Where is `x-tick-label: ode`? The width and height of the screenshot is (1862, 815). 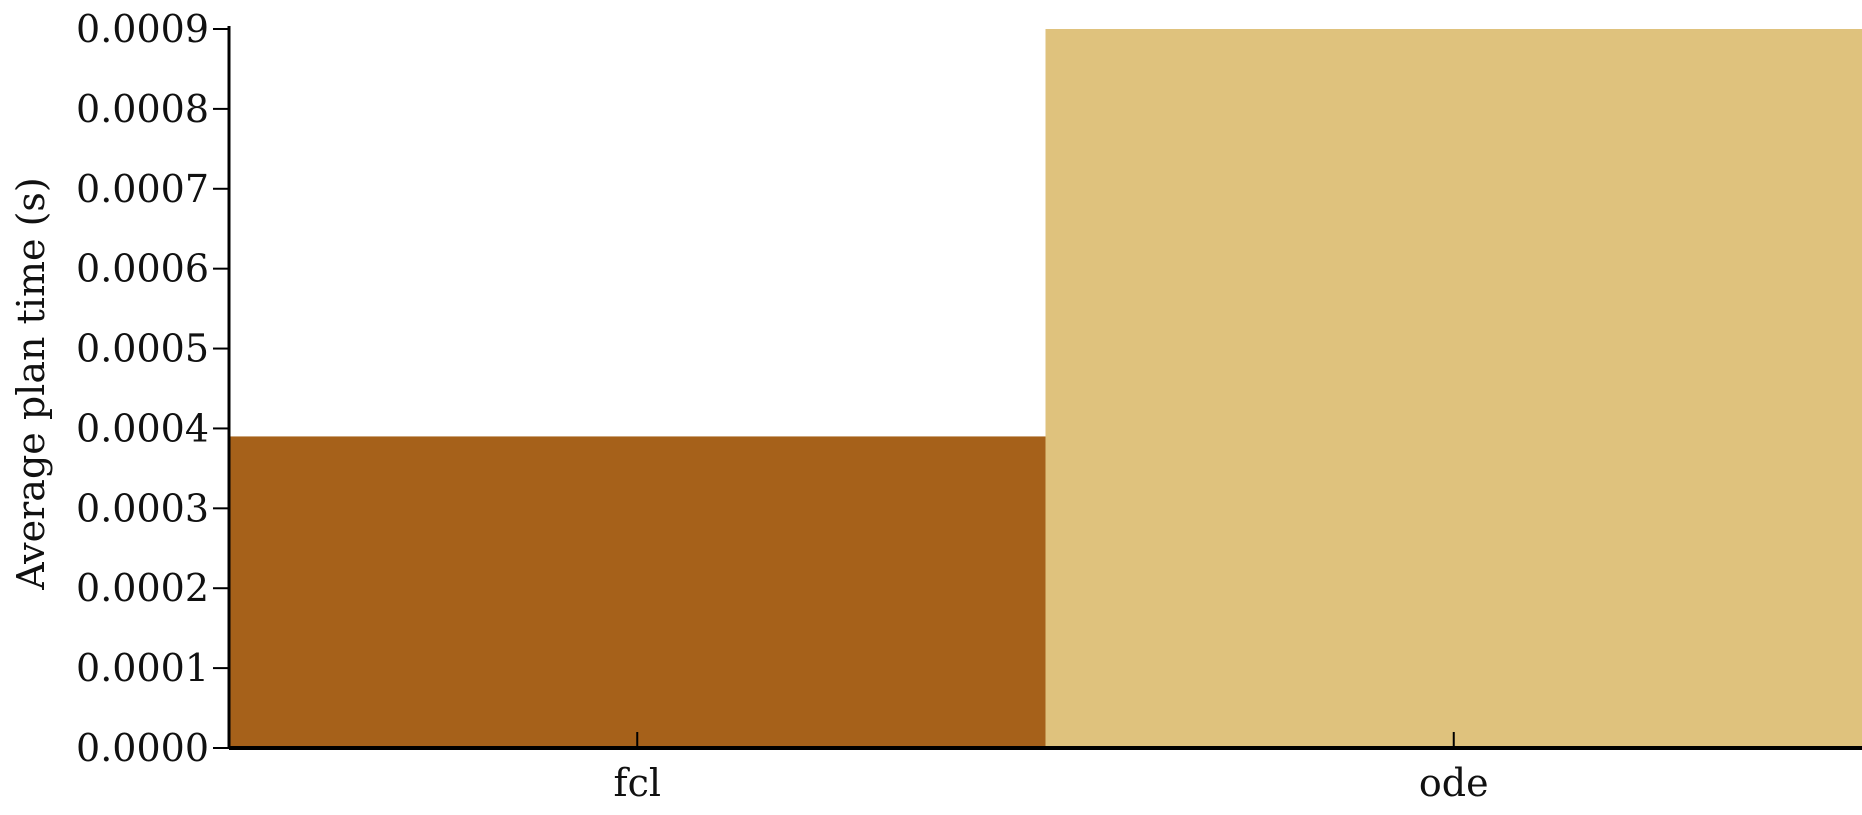
x-tick-label: ode is located at coordinates (1454, 783).